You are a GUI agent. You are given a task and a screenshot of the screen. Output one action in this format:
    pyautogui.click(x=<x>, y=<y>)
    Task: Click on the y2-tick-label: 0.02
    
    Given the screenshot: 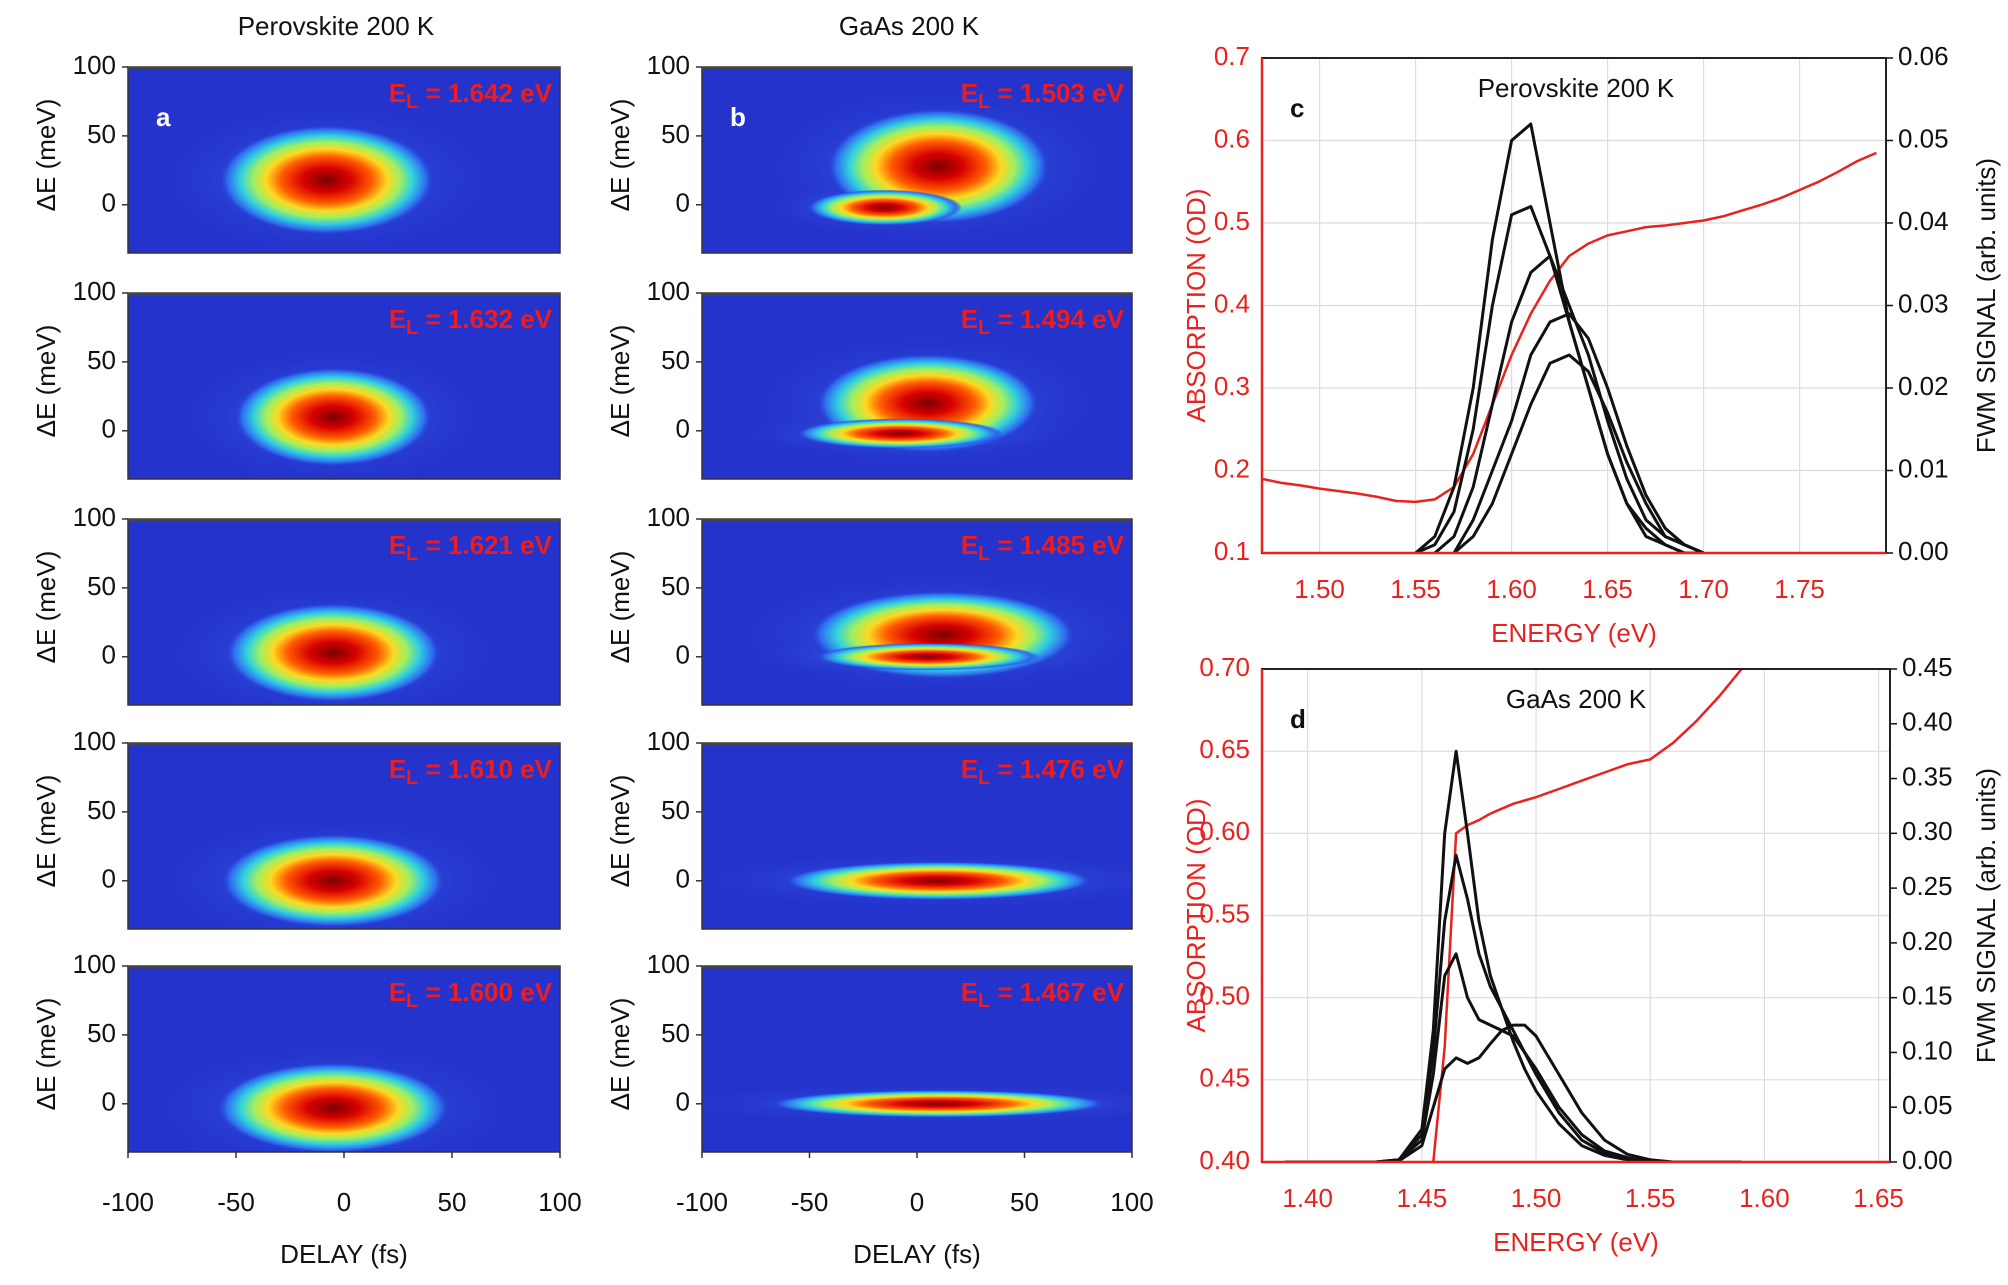 What is the action you would take?
    pyautogui.click(x=1923, y=386)
    